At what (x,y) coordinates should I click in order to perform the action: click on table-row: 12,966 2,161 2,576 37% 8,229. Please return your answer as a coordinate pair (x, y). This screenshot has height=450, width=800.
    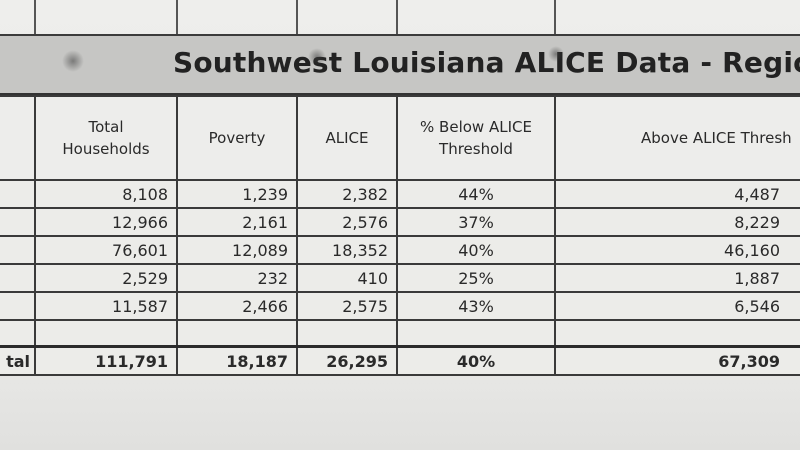
    Looking at the image, I should click on (400, 222).